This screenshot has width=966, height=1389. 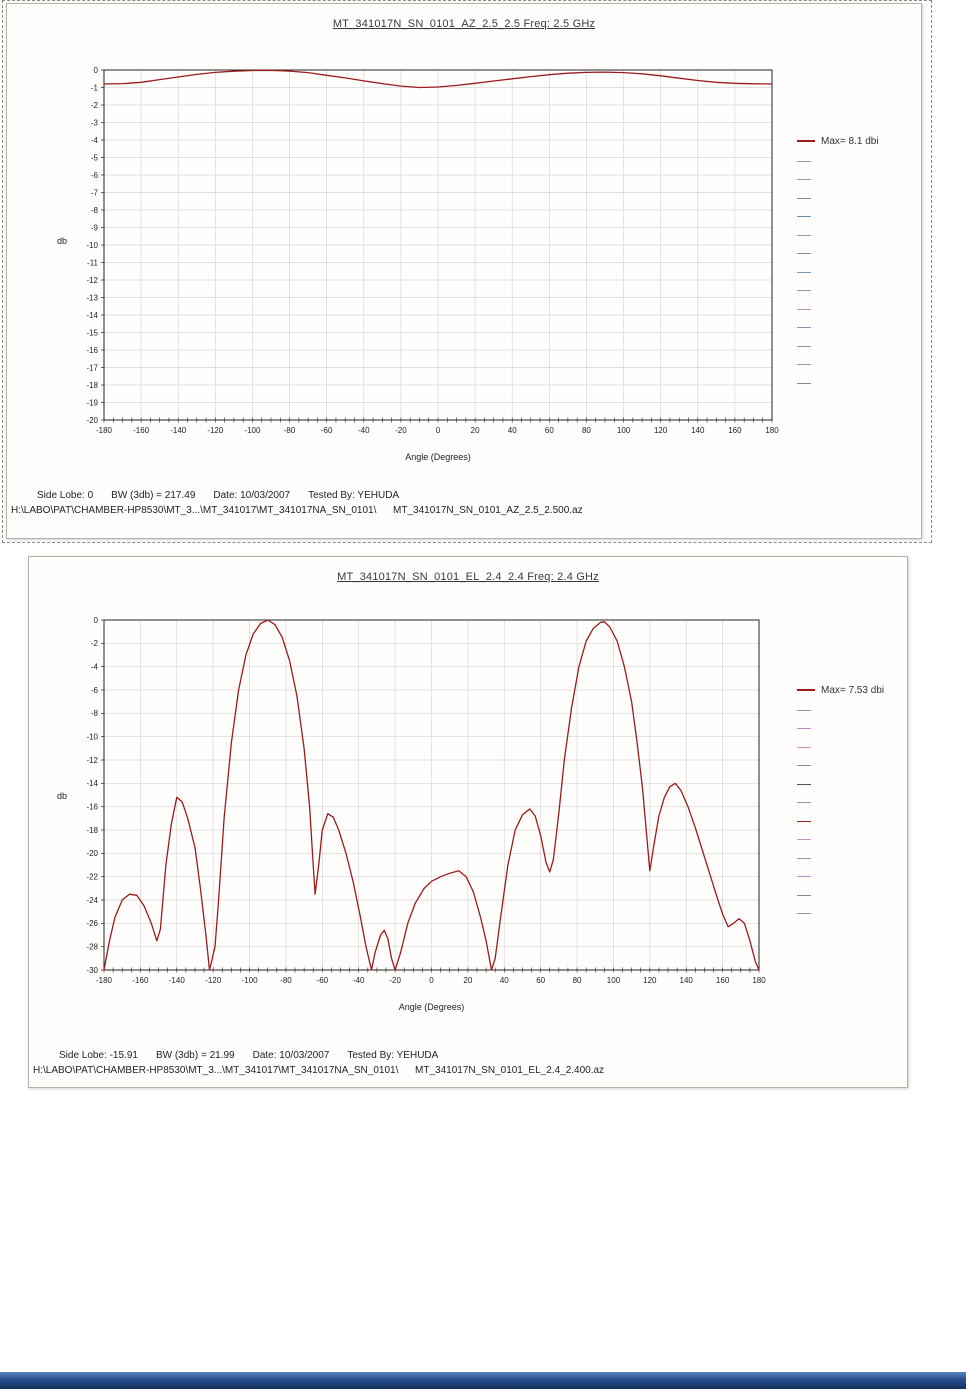 I want to click on svg-text: -60, so click(x=323, y=980).